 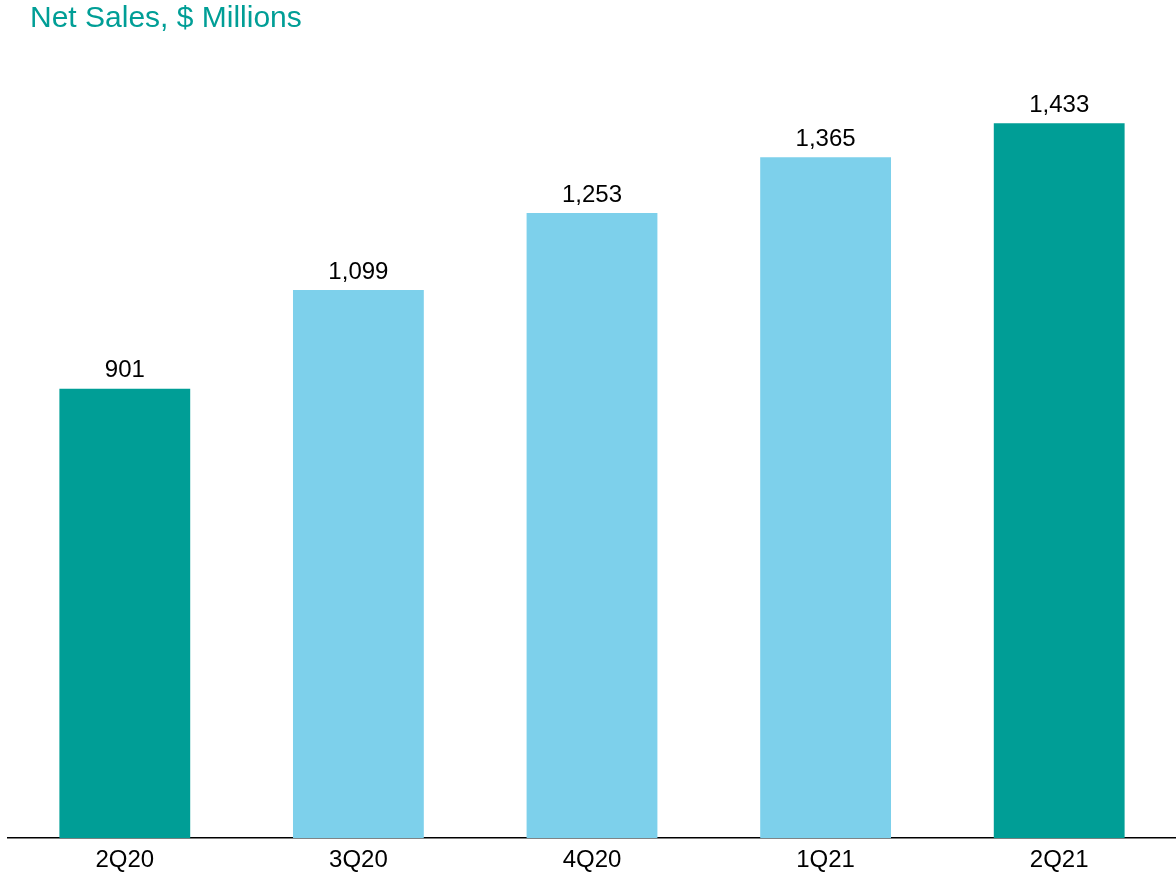 What do you see at coordinates (166, 17) in the screenshot?
I see `chart-title: Net Sales, $ Millions` at bounding box center [166, 17].